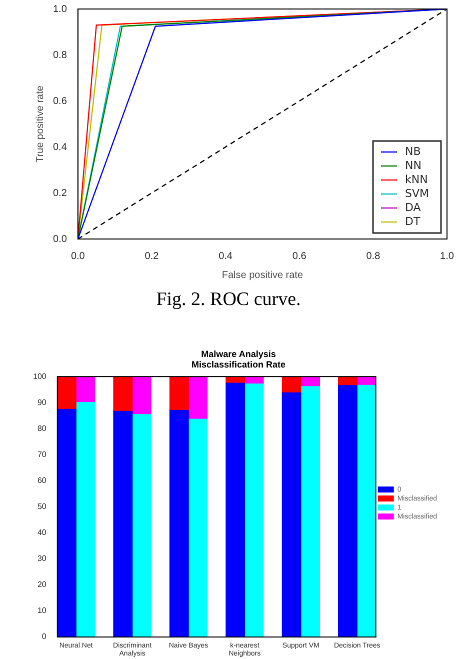  What do you see at coordinates (416, 179) in the screenshot?
I see `legend-label: kNN` at bounding box center [416, 179].